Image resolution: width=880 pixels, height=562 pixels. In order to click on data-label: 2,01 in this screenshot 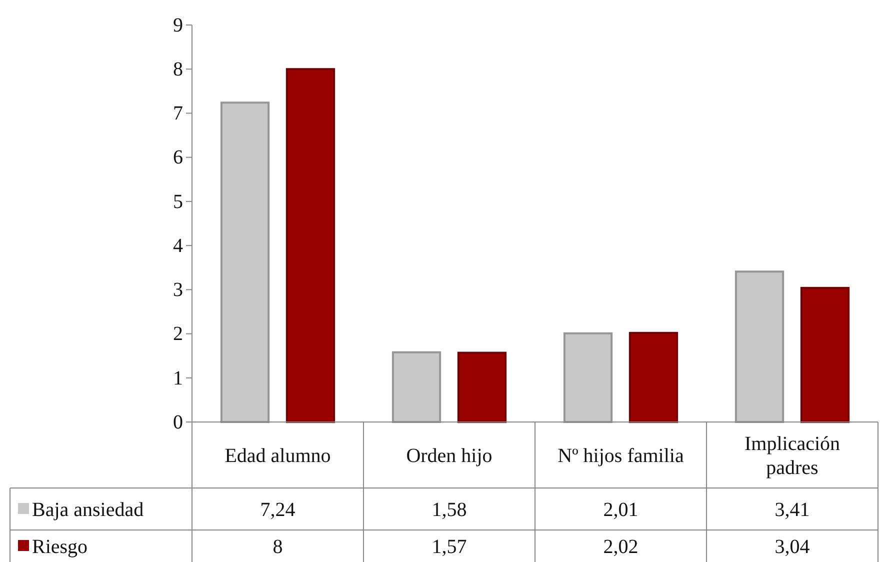, I will do `click(620, 510)`.